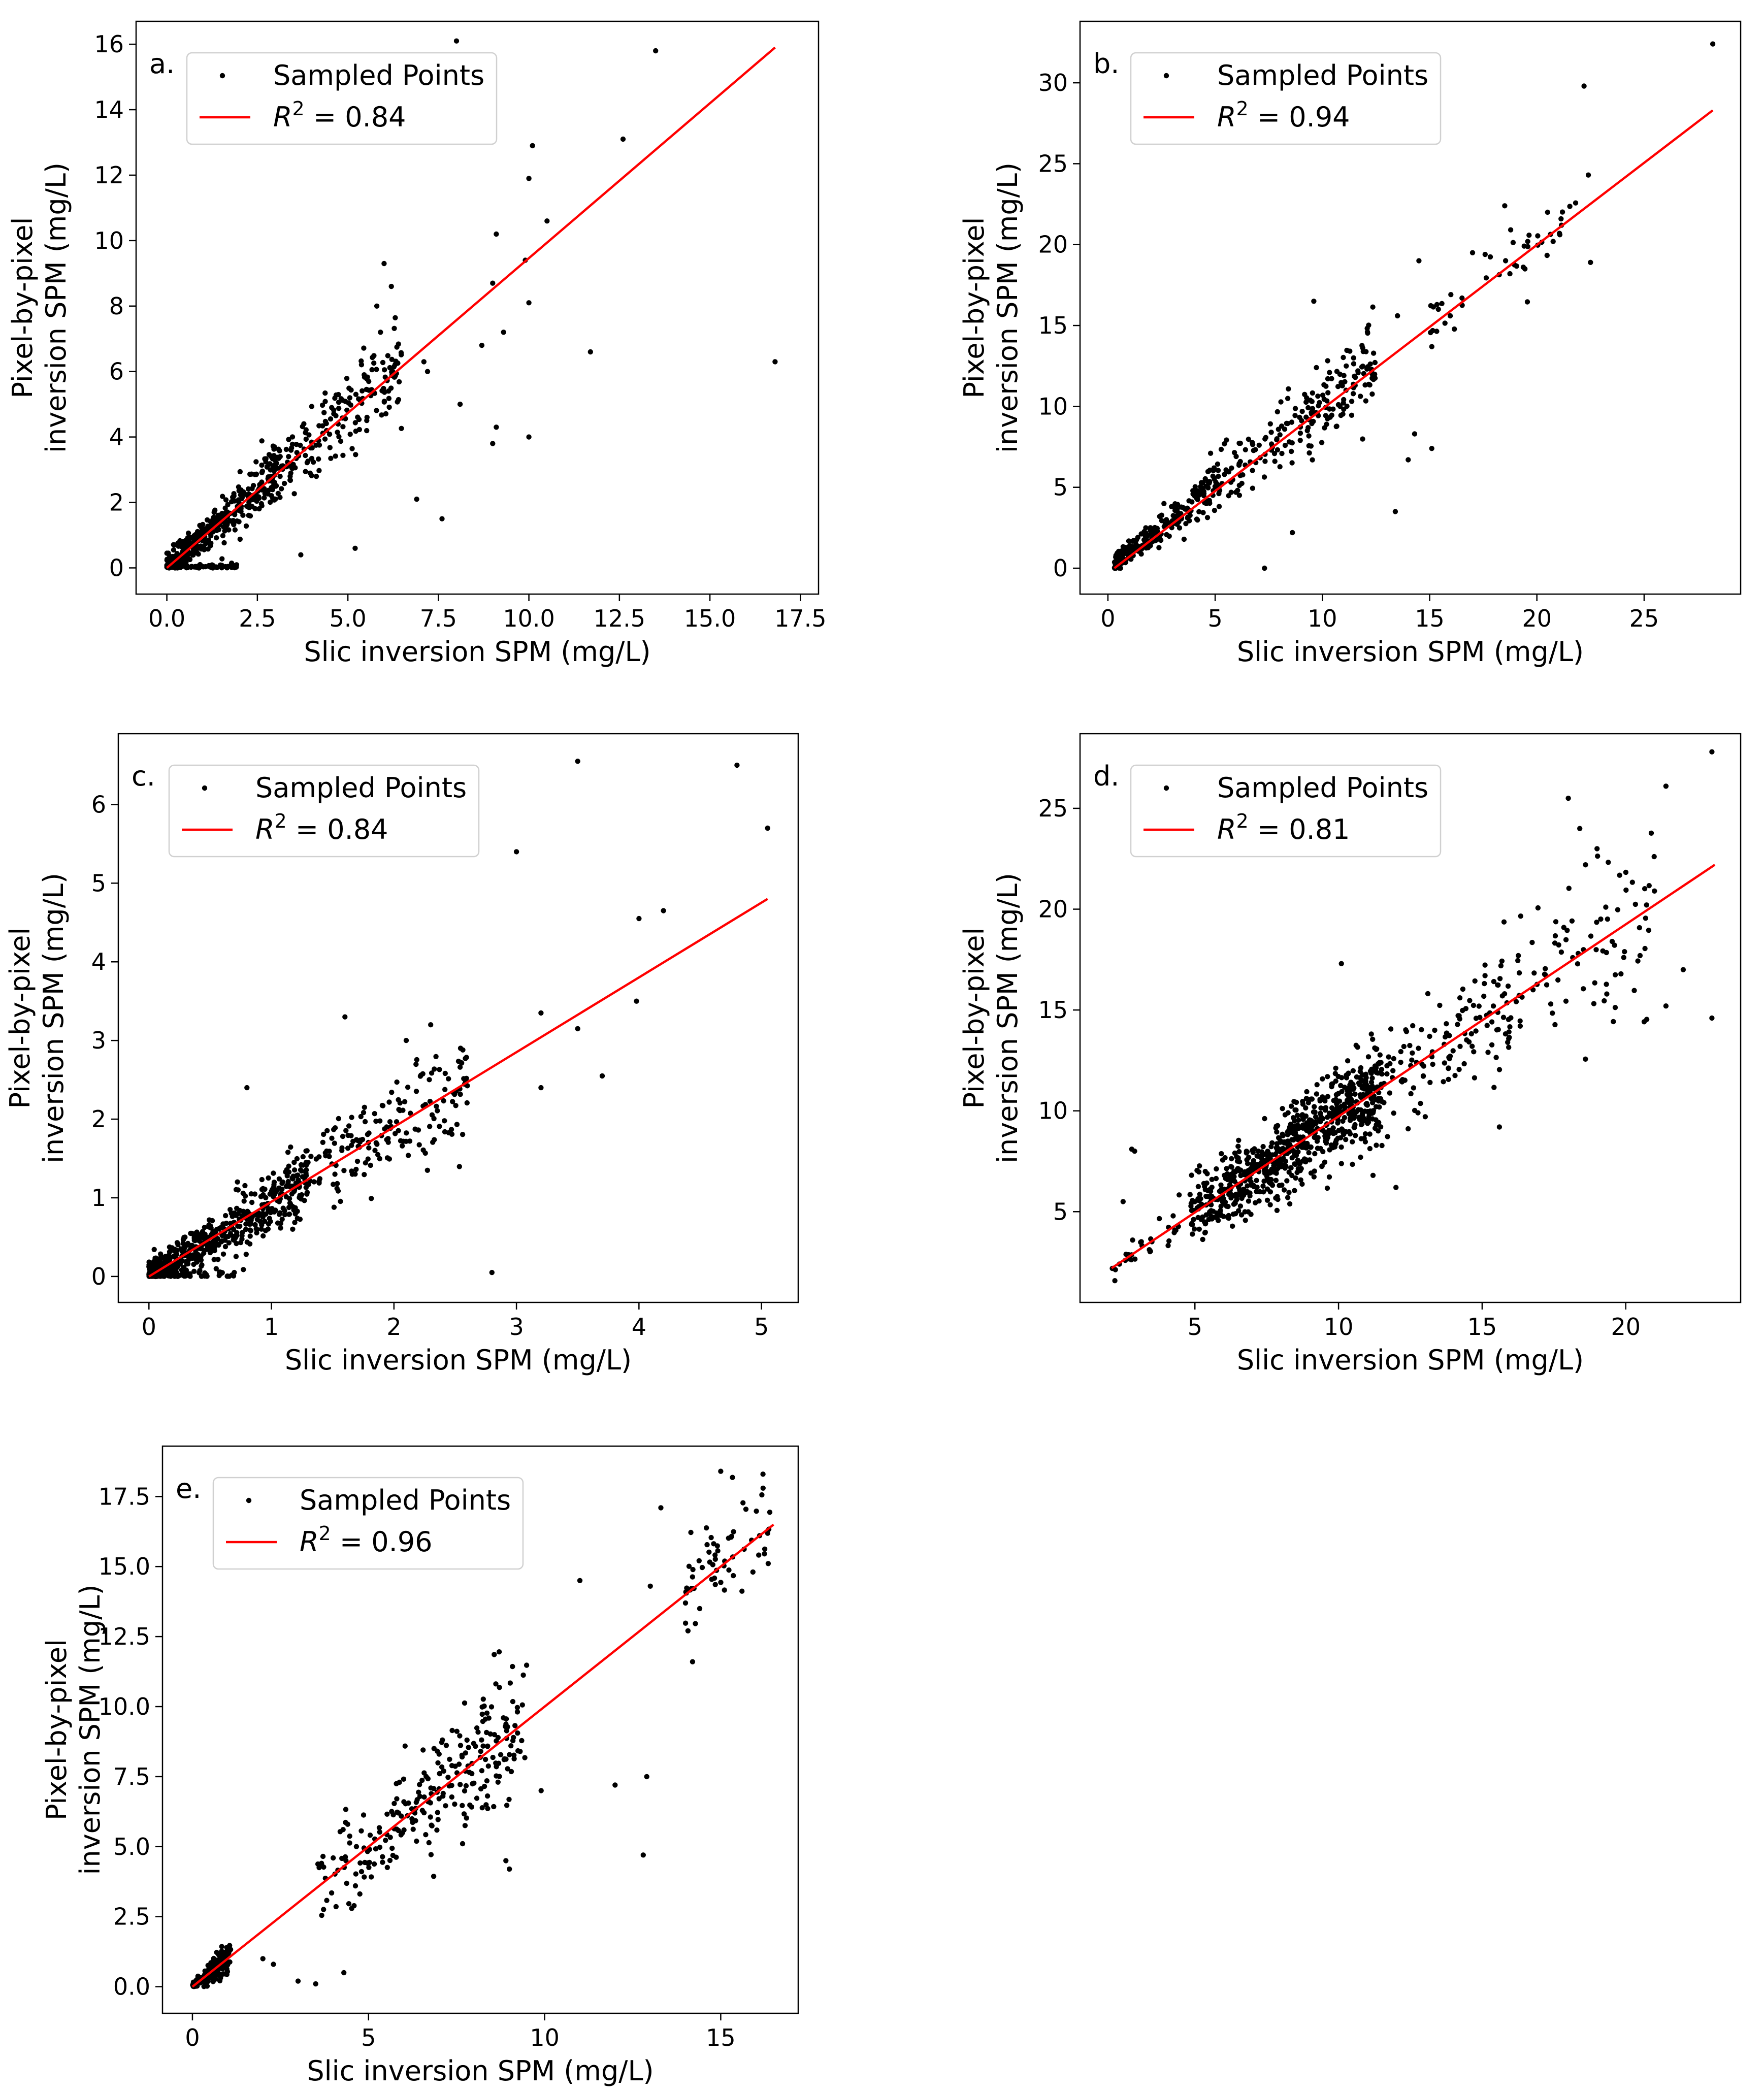 The image size is (1764, 2092). I want to click on y-tick-label: 10, so click(1053, 1111).